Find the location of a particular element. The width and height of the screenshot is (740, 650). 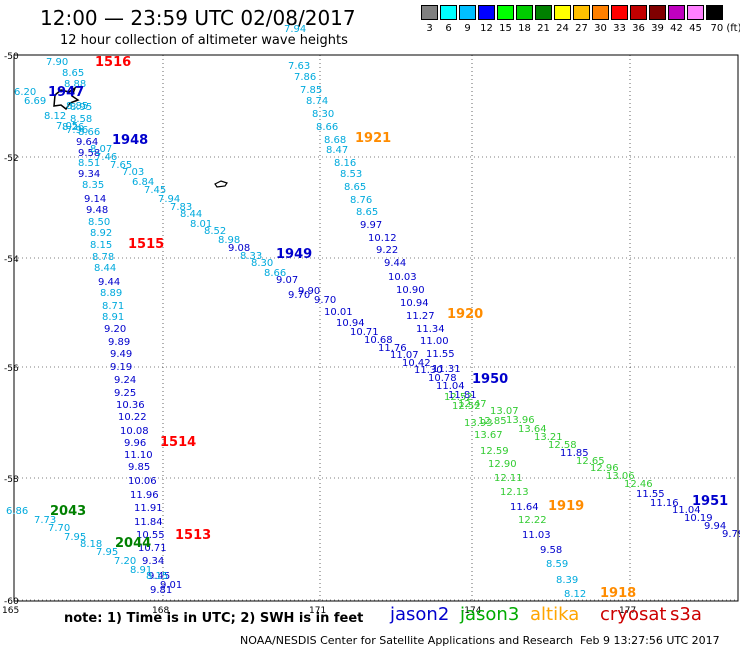

wave-height-value: 8.65 is located at coordinates (367, 212).